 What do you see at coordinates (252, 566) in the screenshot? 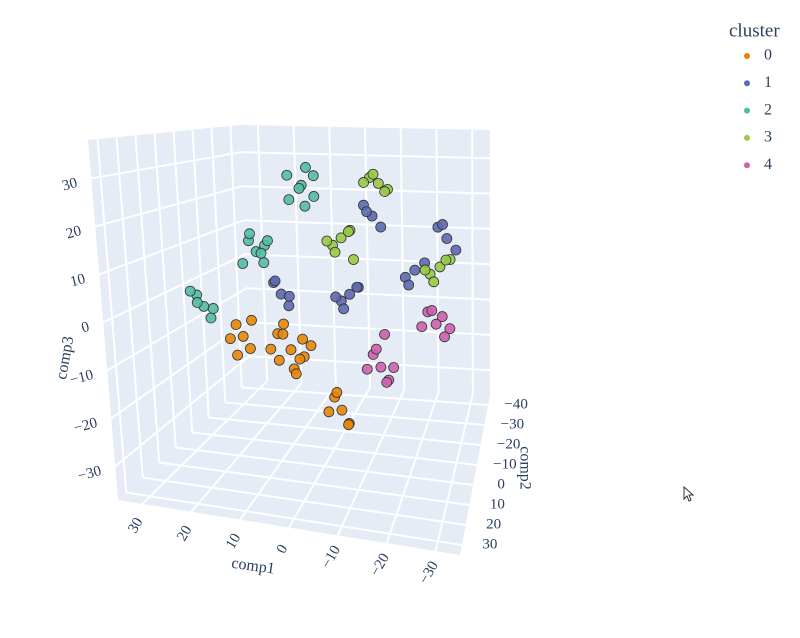
I see `x-axis-title: comp1` at bounding box center [252, 566].